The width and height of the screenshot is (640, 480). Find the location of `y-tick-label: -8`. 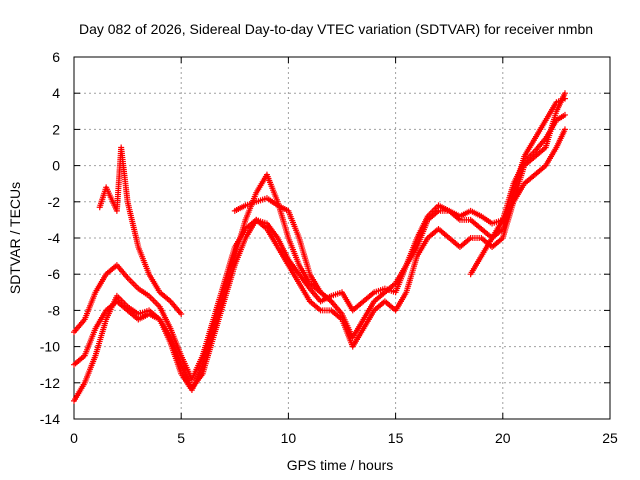

y-tick-label: -8 is located at coordinates (54, 310).